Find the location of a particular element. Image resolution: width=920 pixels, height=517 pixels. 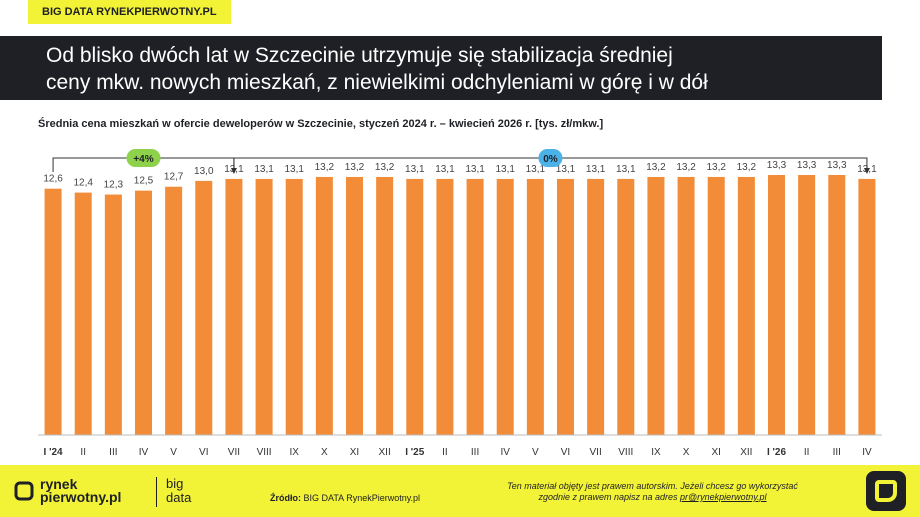

source-label: Źródło: is located at coordinates (285, 498).